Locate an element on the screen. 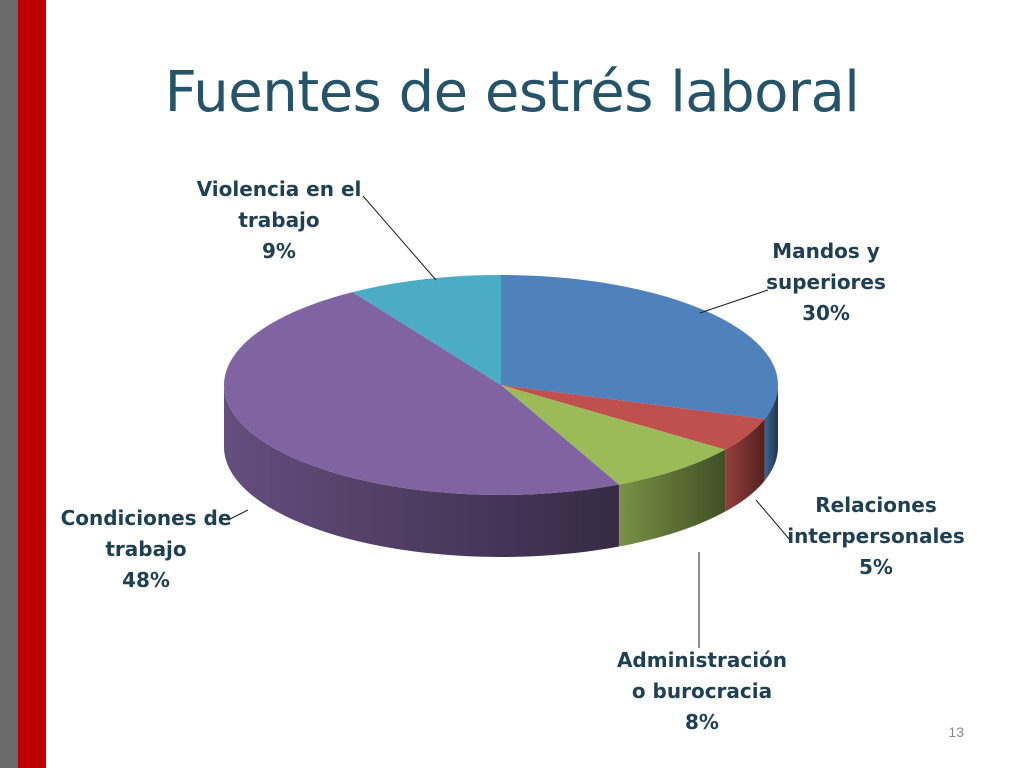 The width and height of the screenshot is (1024, 768). data-label-text-1: interpersonales is located at coordinates (876, 536).